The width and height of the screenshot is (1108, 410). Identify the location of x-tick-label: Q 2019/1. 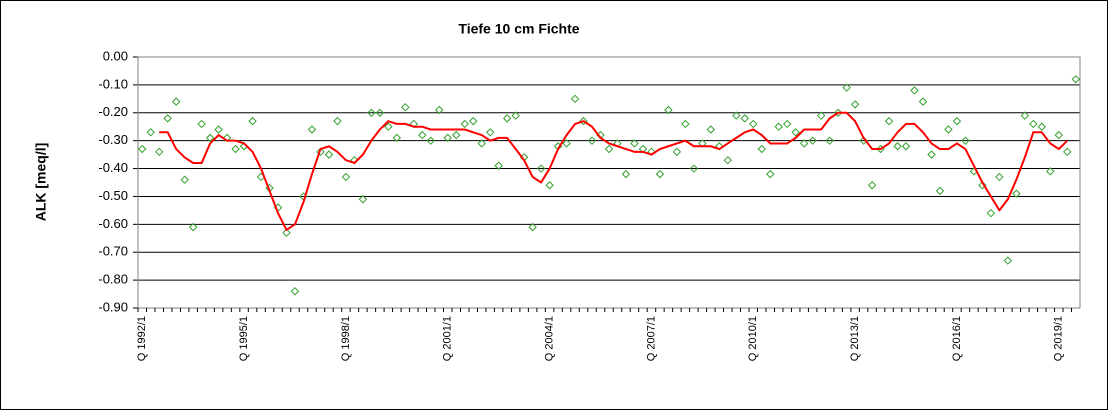
(1059, 338).